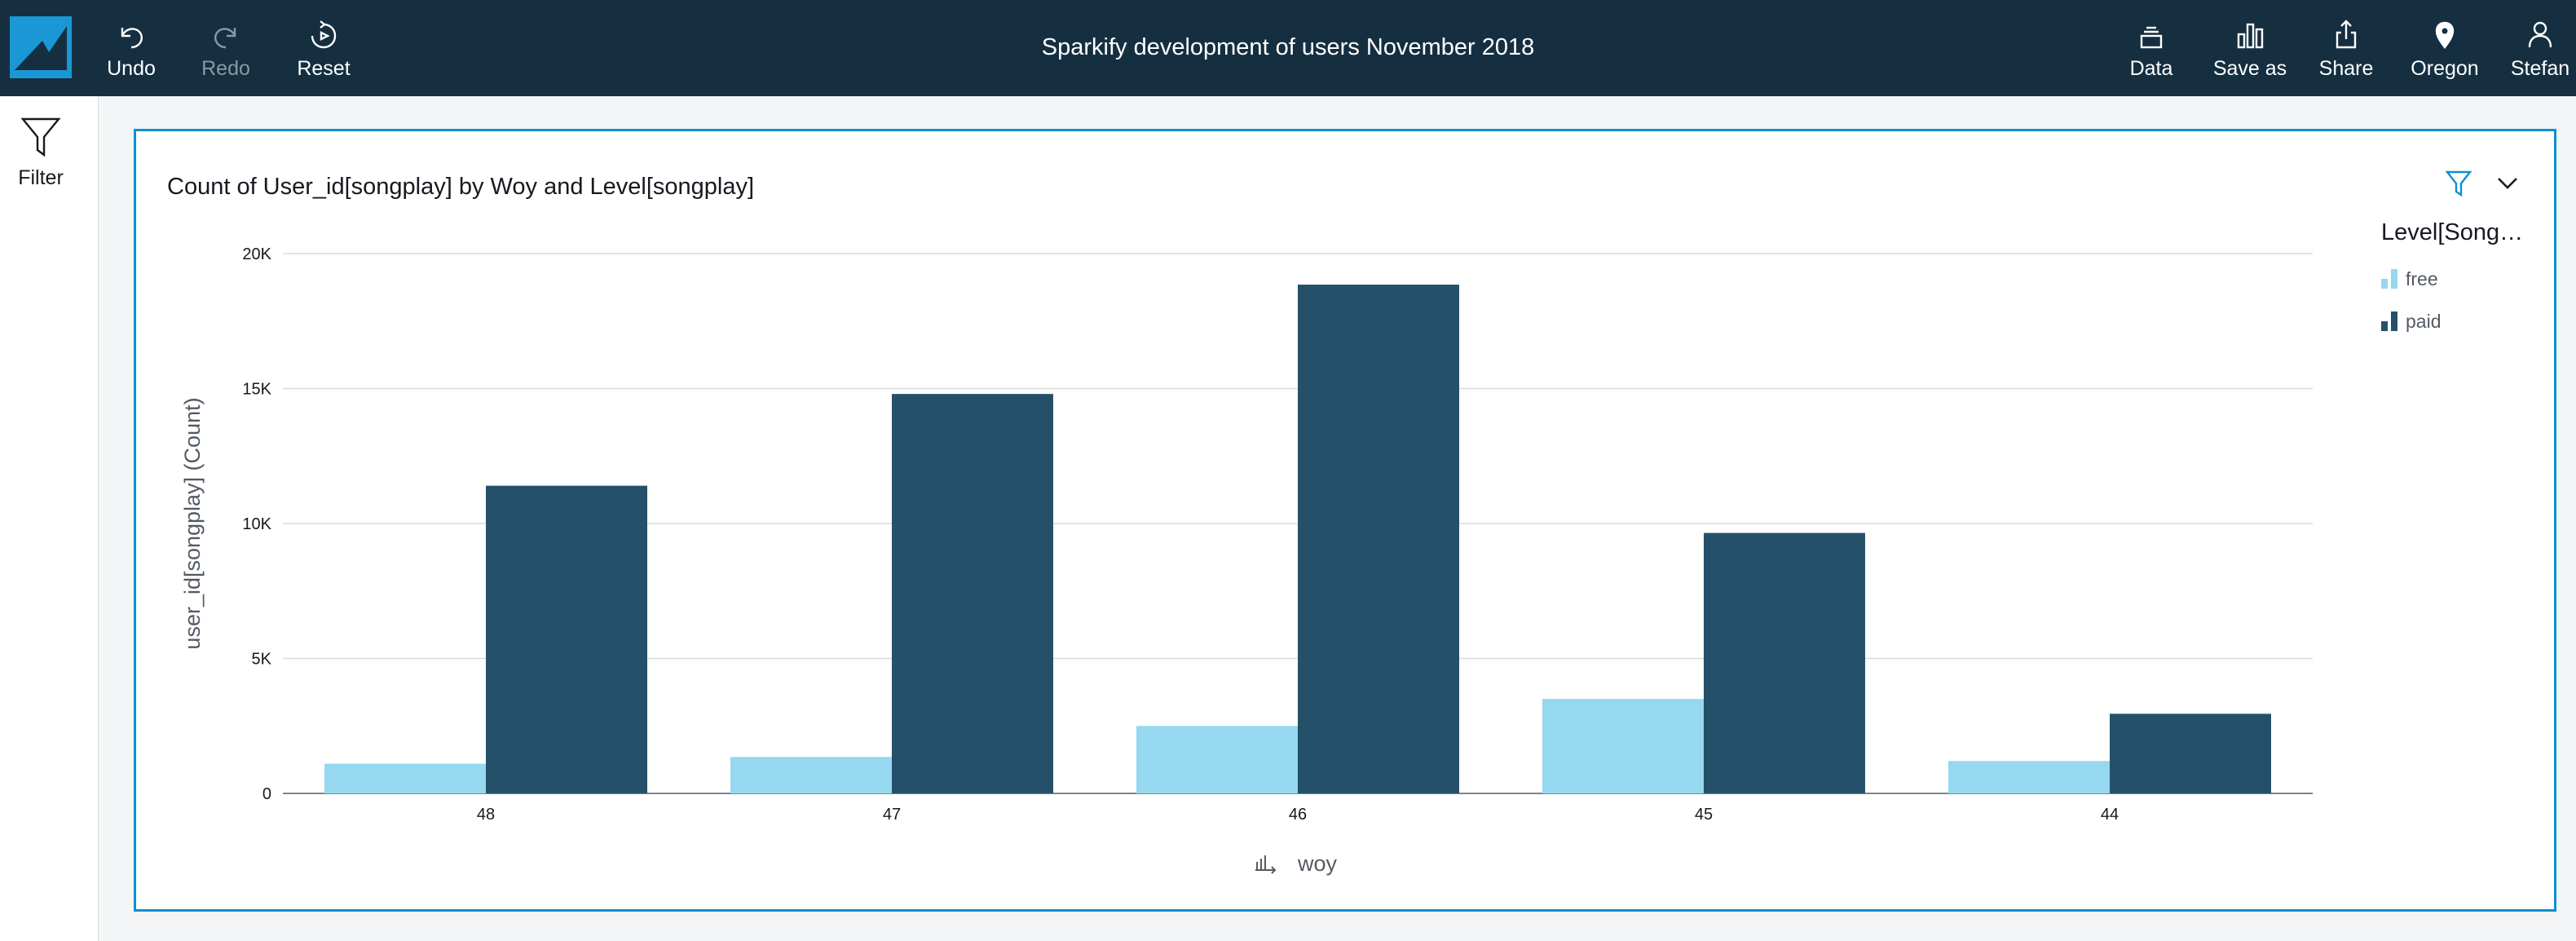  I want to click on data-icon, so click(2151, 37).